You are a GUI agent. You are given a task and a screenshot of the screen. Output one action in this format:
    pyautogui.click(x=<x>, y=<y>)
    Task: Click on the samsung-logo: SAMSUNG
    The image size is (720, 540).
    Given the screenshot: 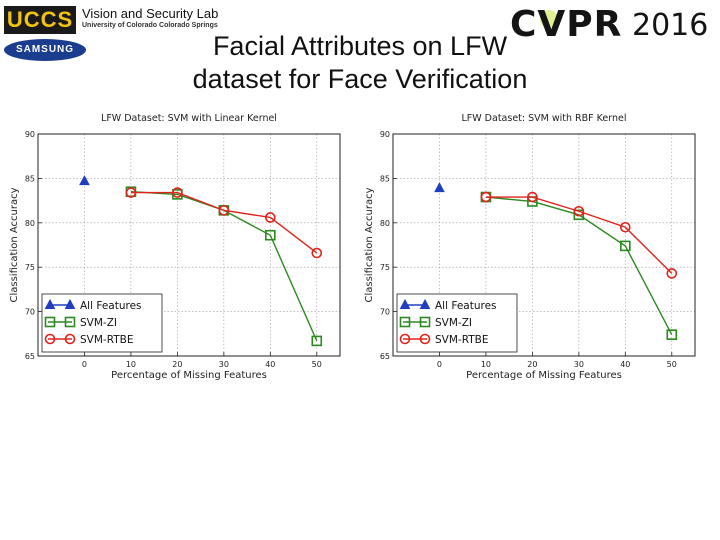 What is the action you would take?
    pyautogui.click(x=45, y=50)
    